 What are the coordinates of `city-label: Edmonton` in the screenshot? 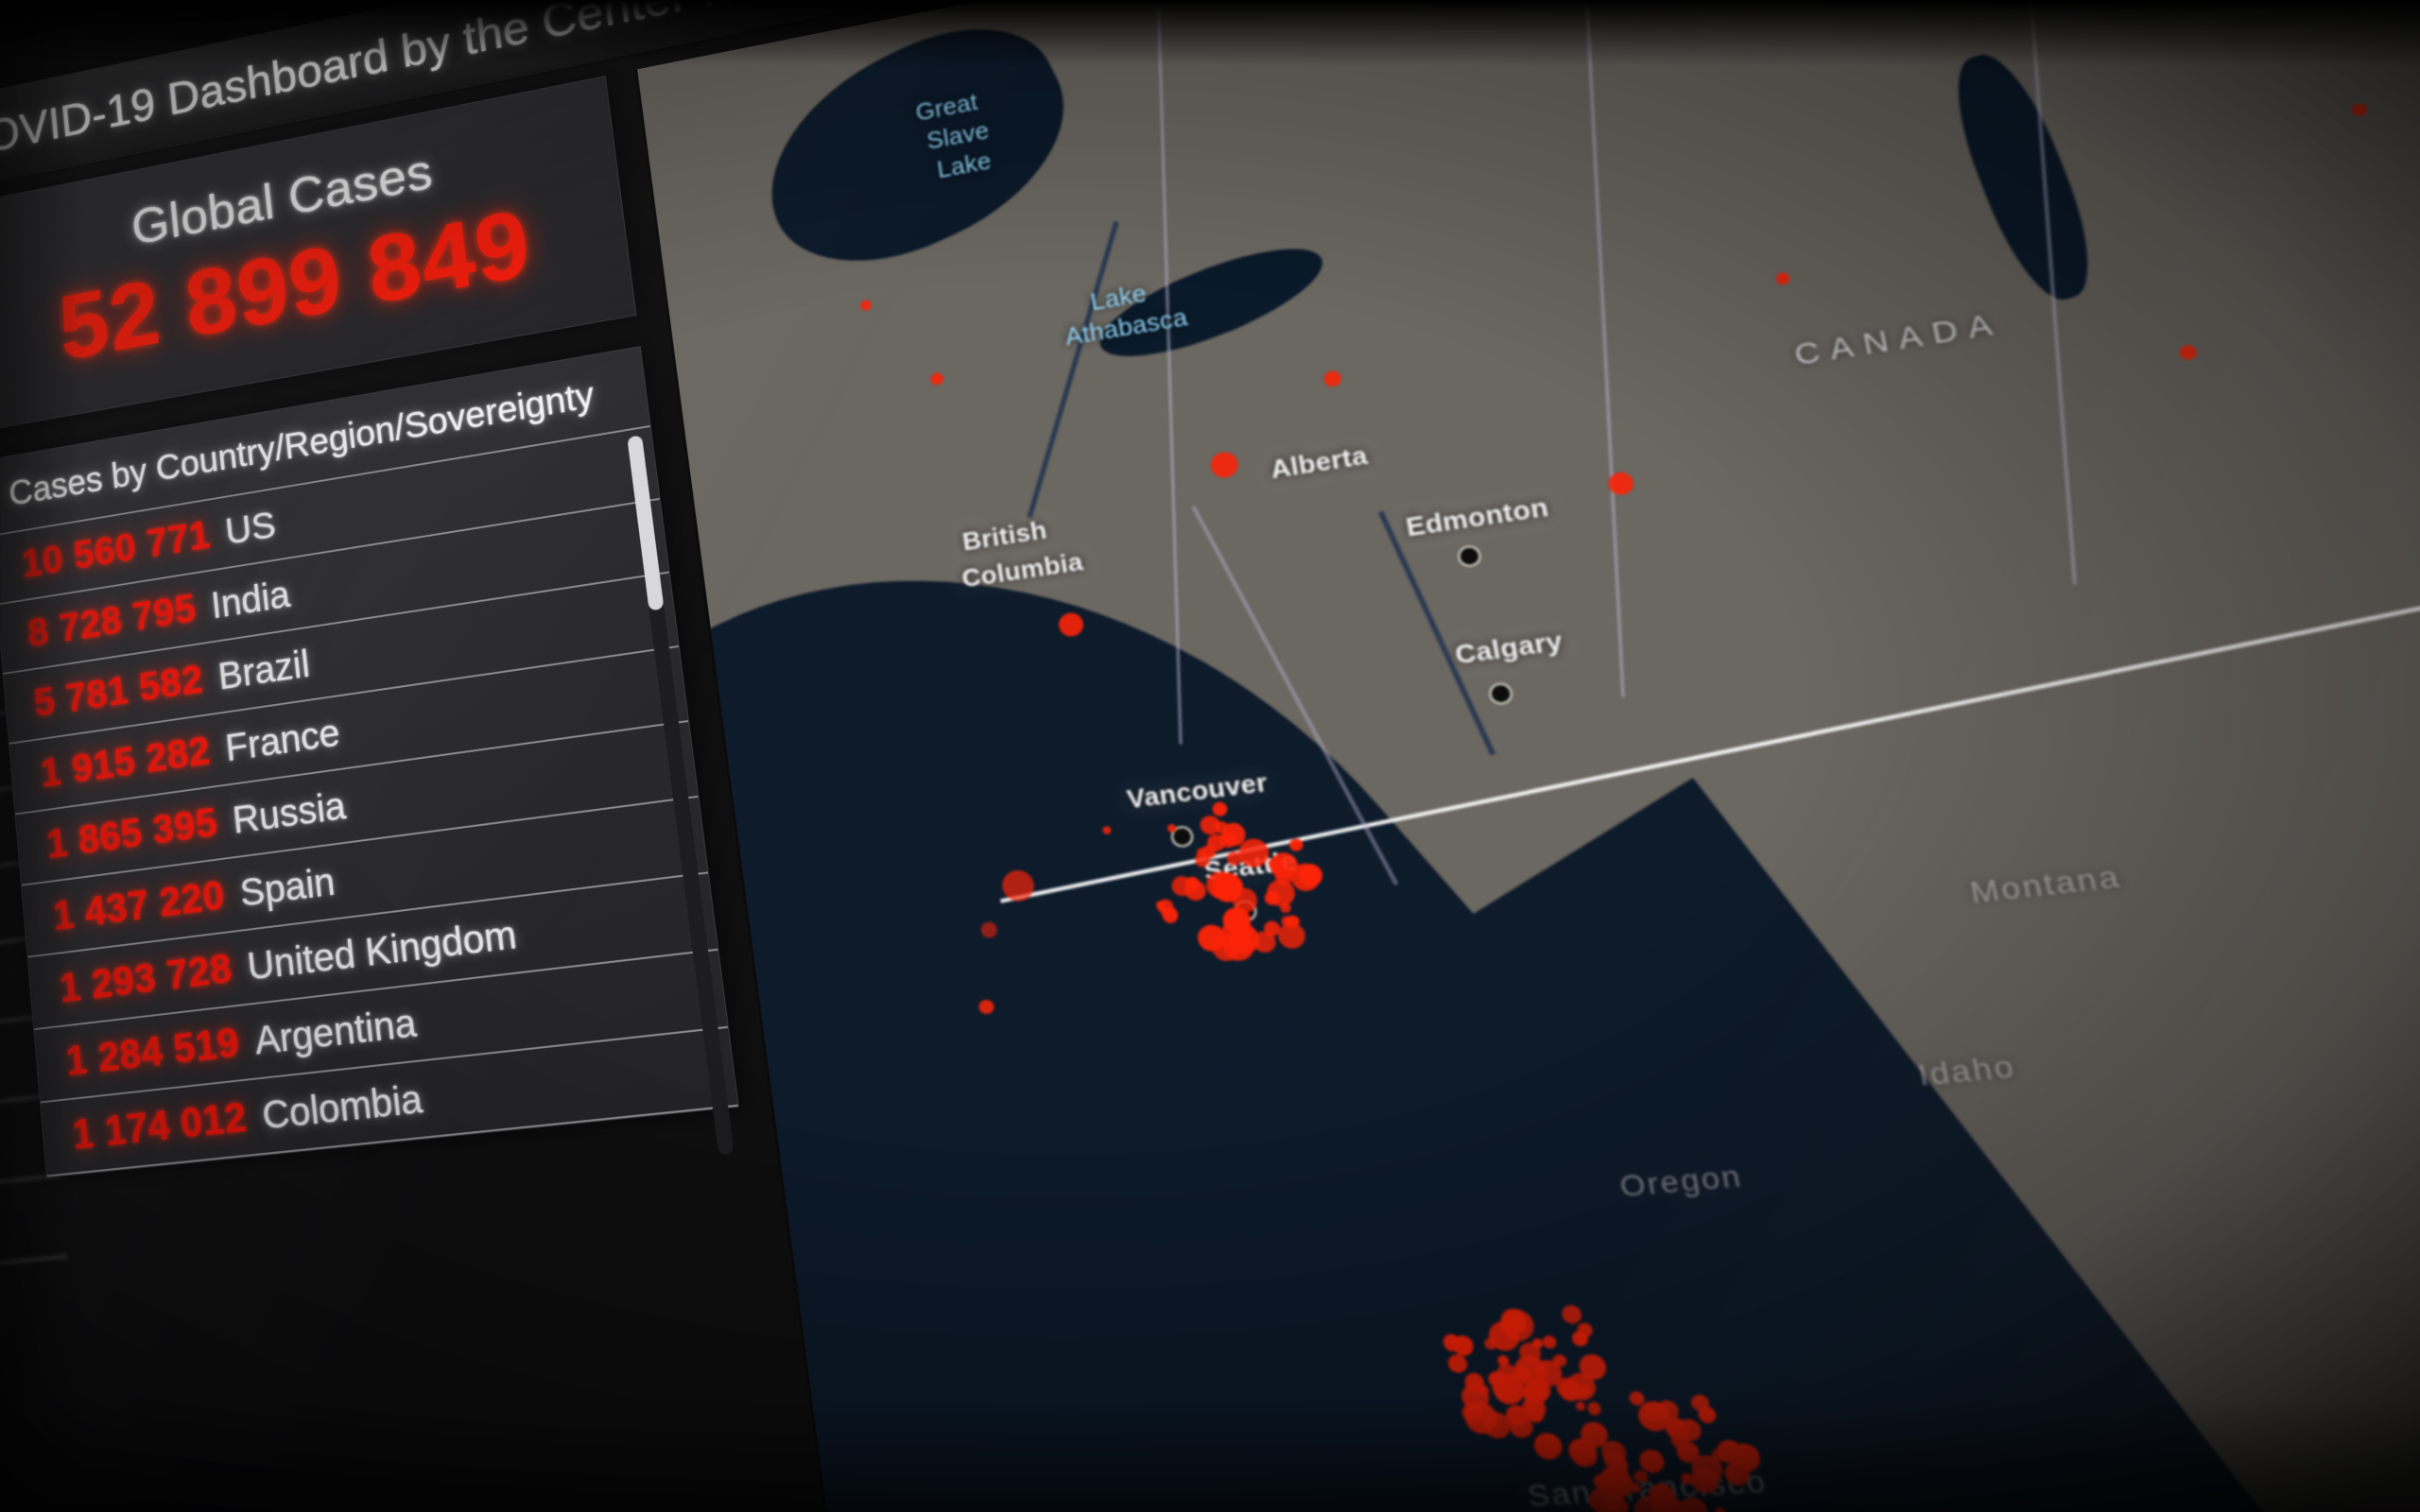 It's located at (1477, 516).